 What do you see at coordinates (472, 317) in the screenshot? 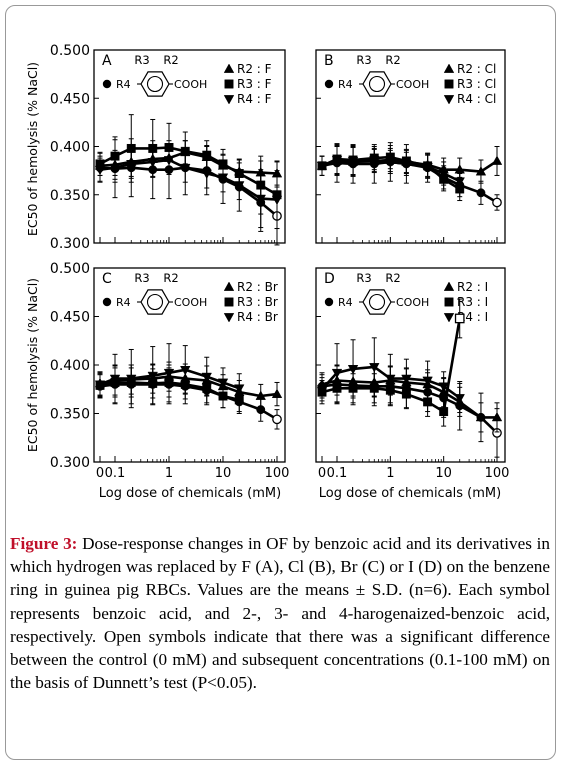
I see `legend-label: R4 : I` at bounding box center [472, 317].